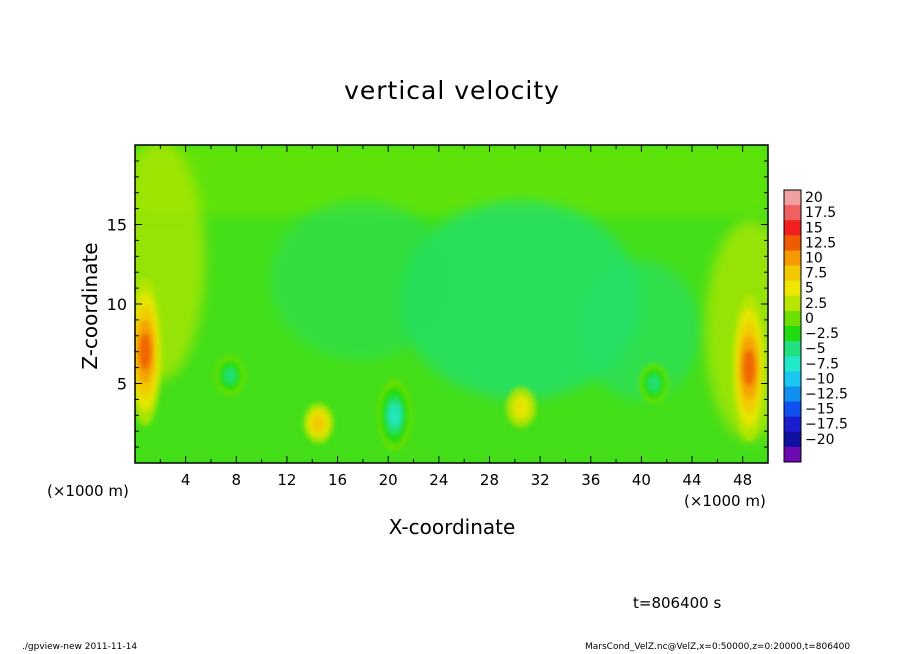 Image resolution: width=904 pixels, height=654 pixels. Describe the element at coordinates (820, 440) in the screenshot. I see `colorbar-level-label: −20` at that location.